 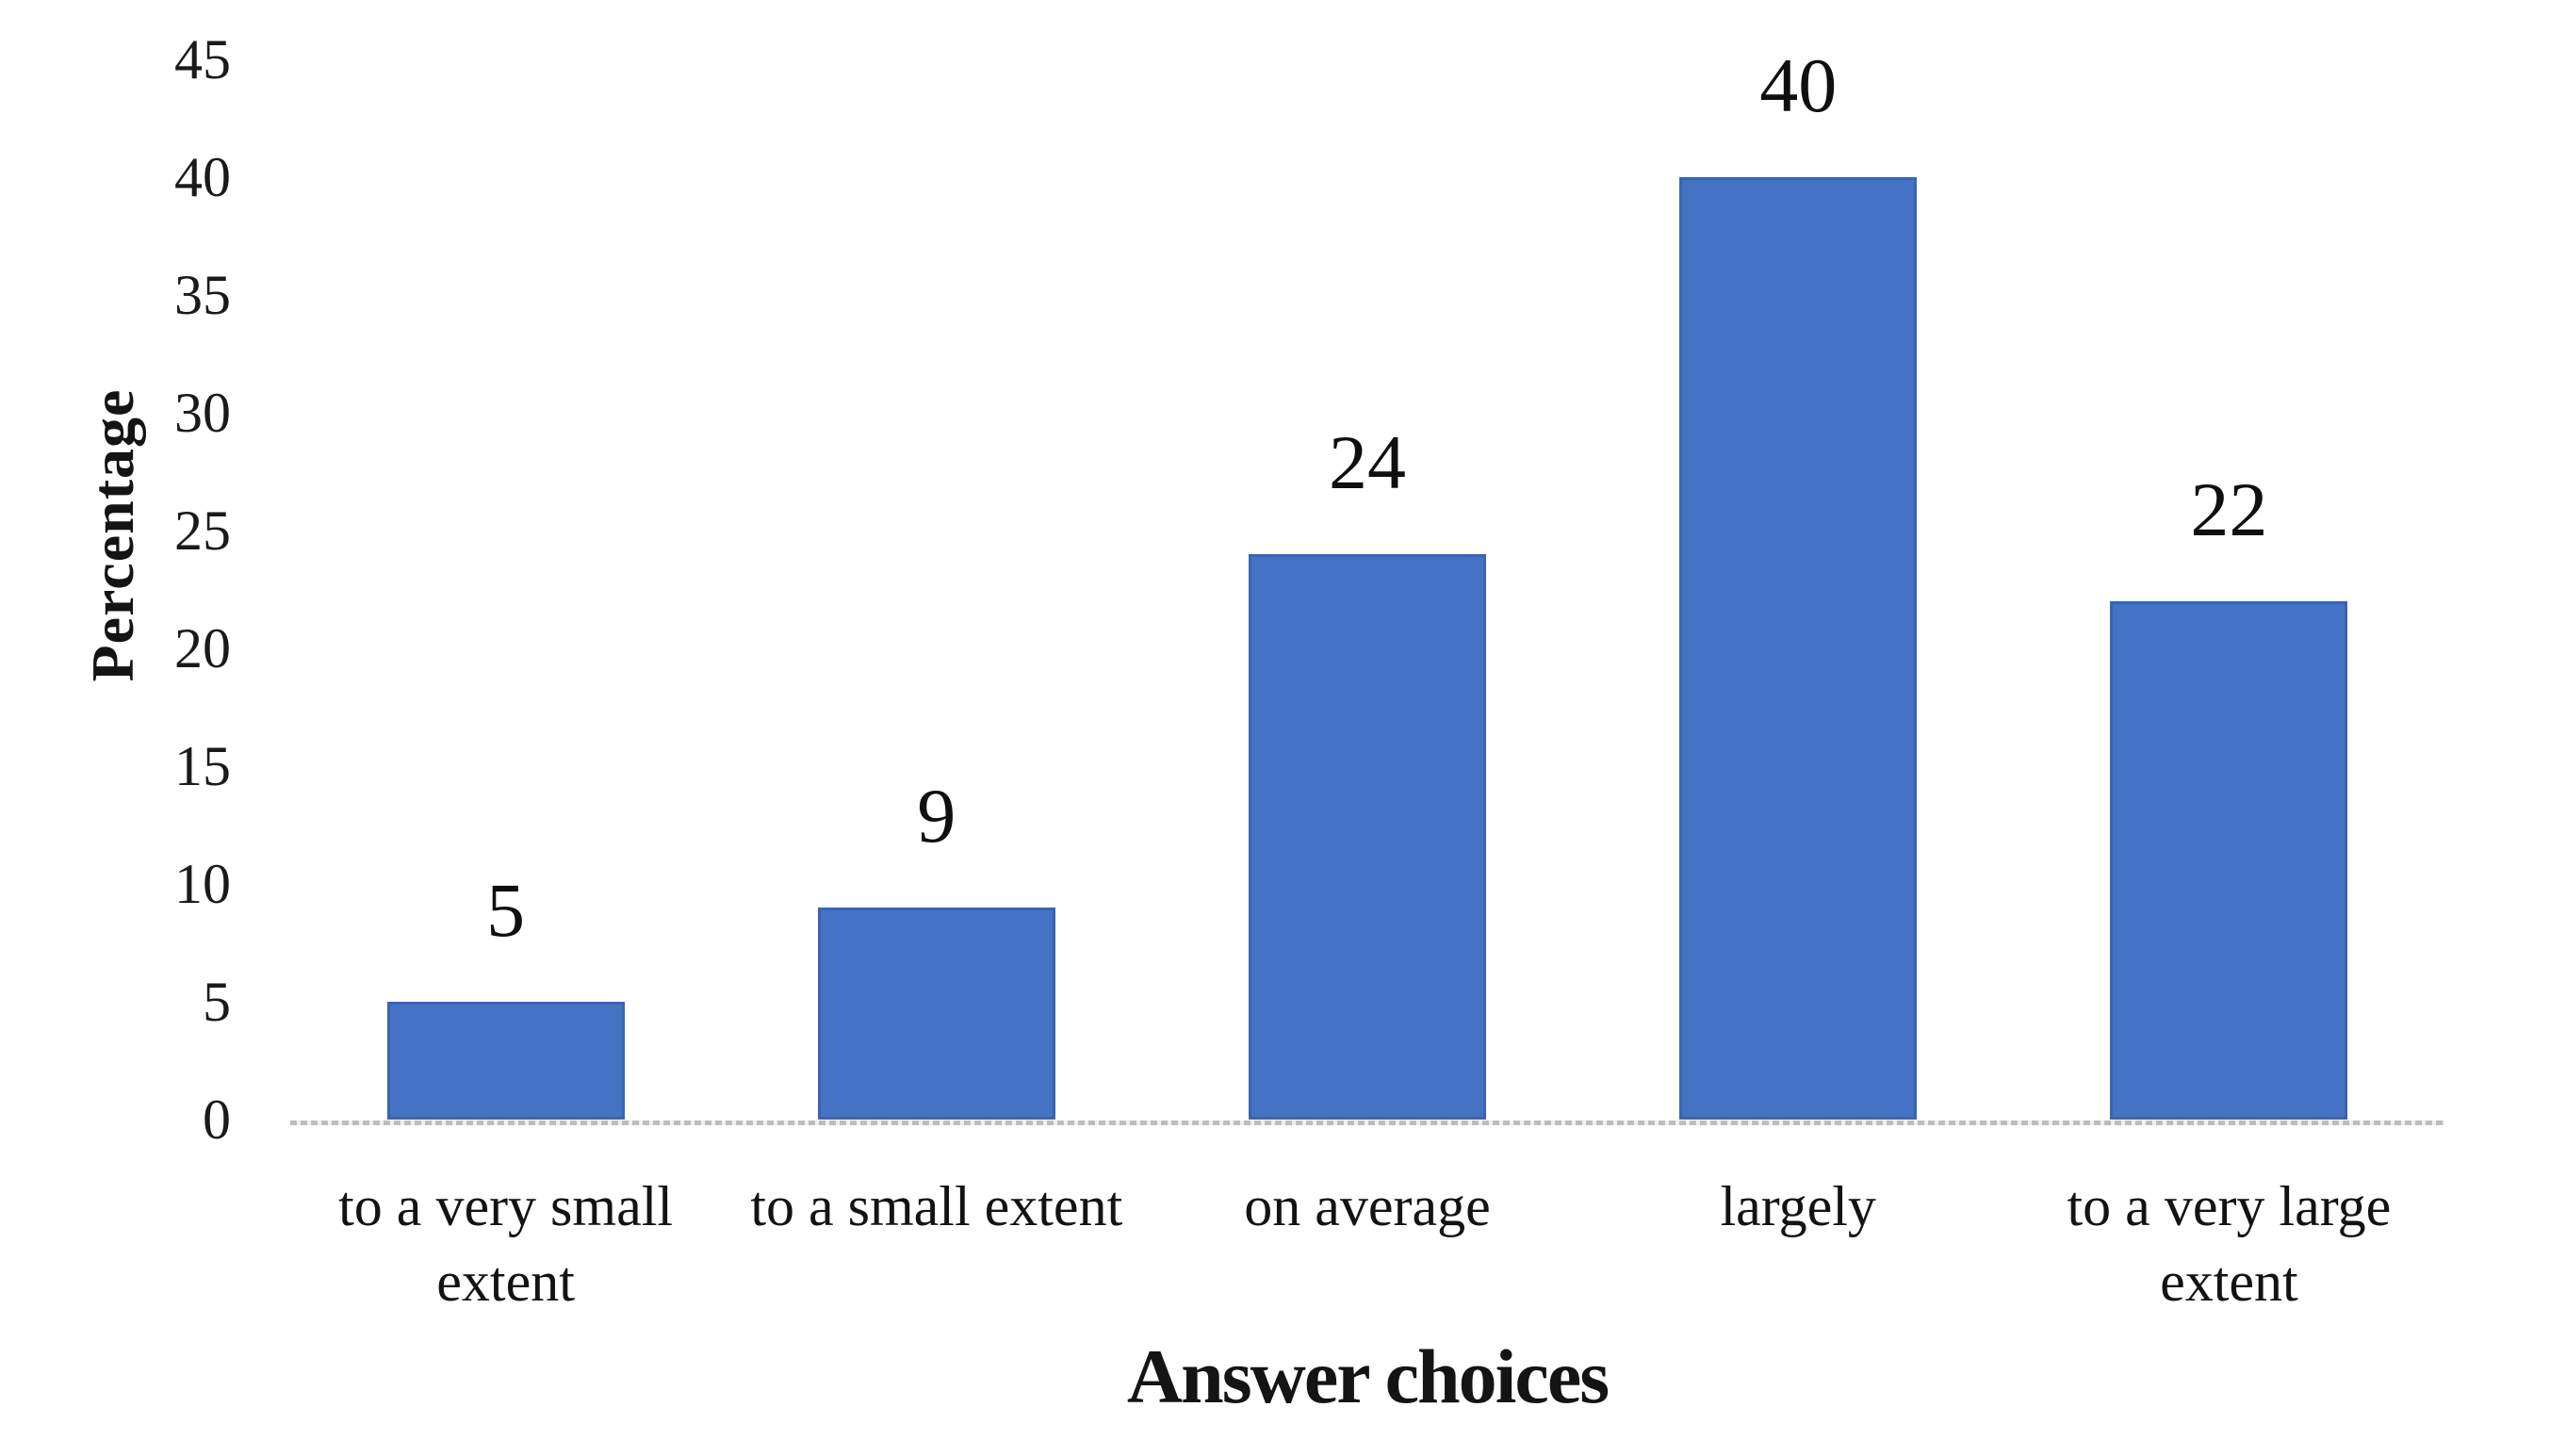 What do you see at coordinates (2229, 509) in the screenshot?
I see `bar-value-label: 22` at bounding box center [2229, 509].